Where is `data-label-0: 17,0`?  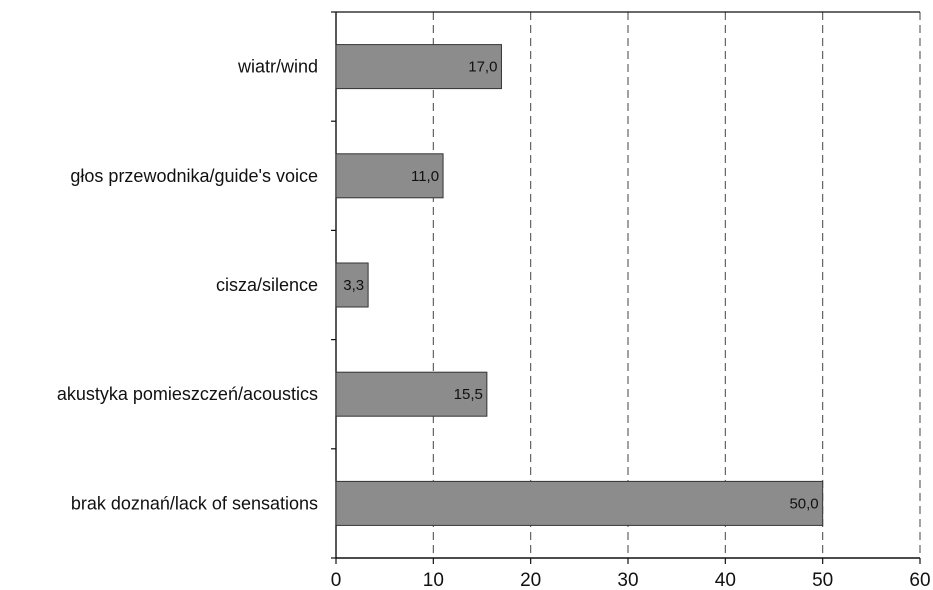 data-label-0: 17,0 is located at coordinates (482, 67).